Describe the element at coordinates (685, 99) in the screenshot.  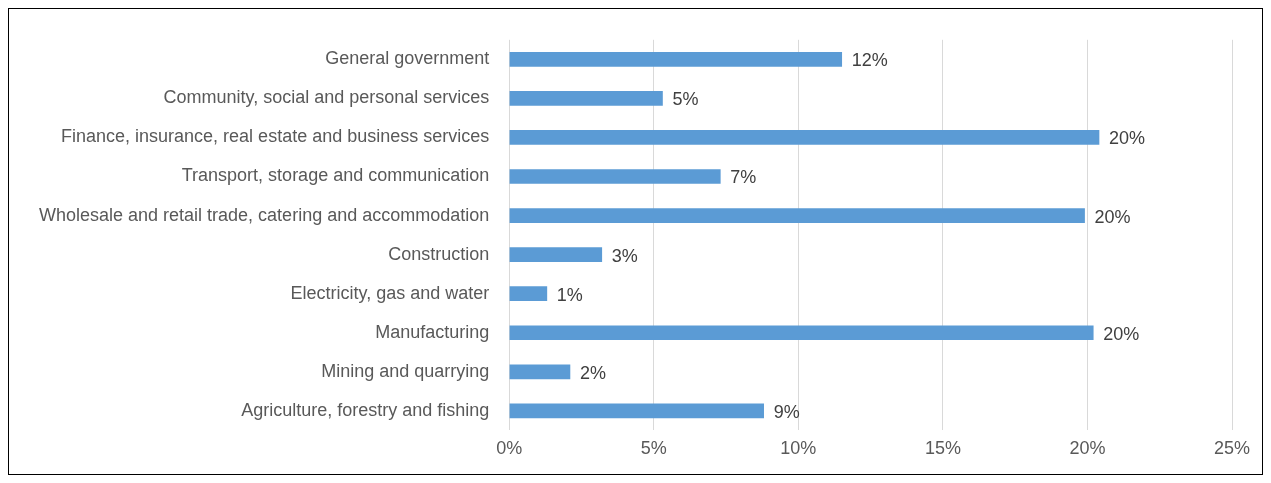
I see `data-label: 5%` at that location.